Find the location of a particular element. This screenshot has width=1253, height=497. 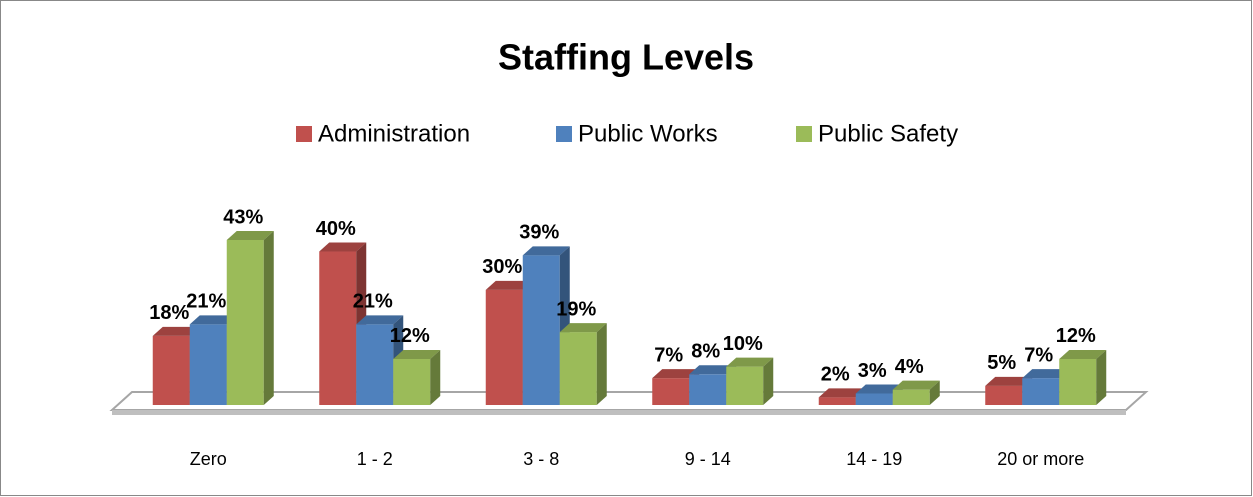

data-label: 39% is located at coordinates (539, 233).